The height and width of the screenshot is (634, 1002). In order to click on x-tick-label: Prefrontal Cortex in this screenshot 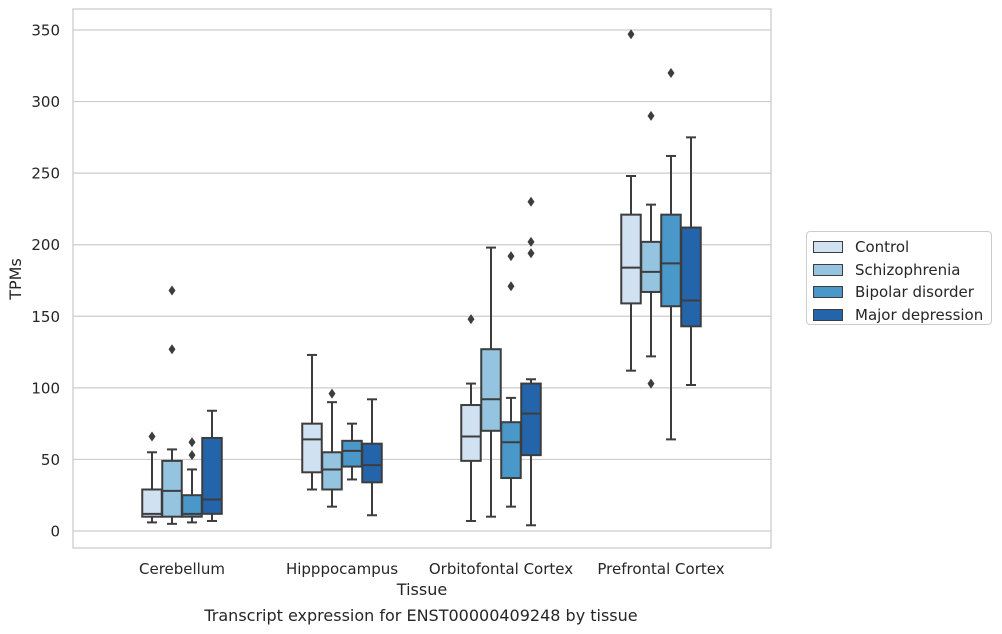, I will do `click(660, 569)`.